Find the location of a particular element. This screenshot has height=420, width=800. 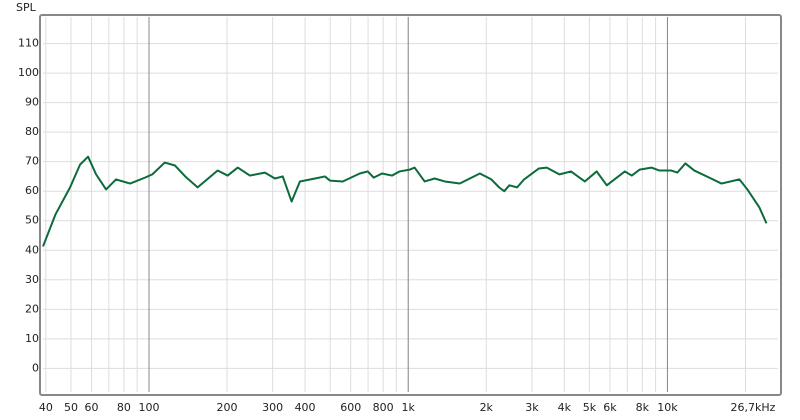

x-tick-label: 6k is located at coordinates (610, 407).